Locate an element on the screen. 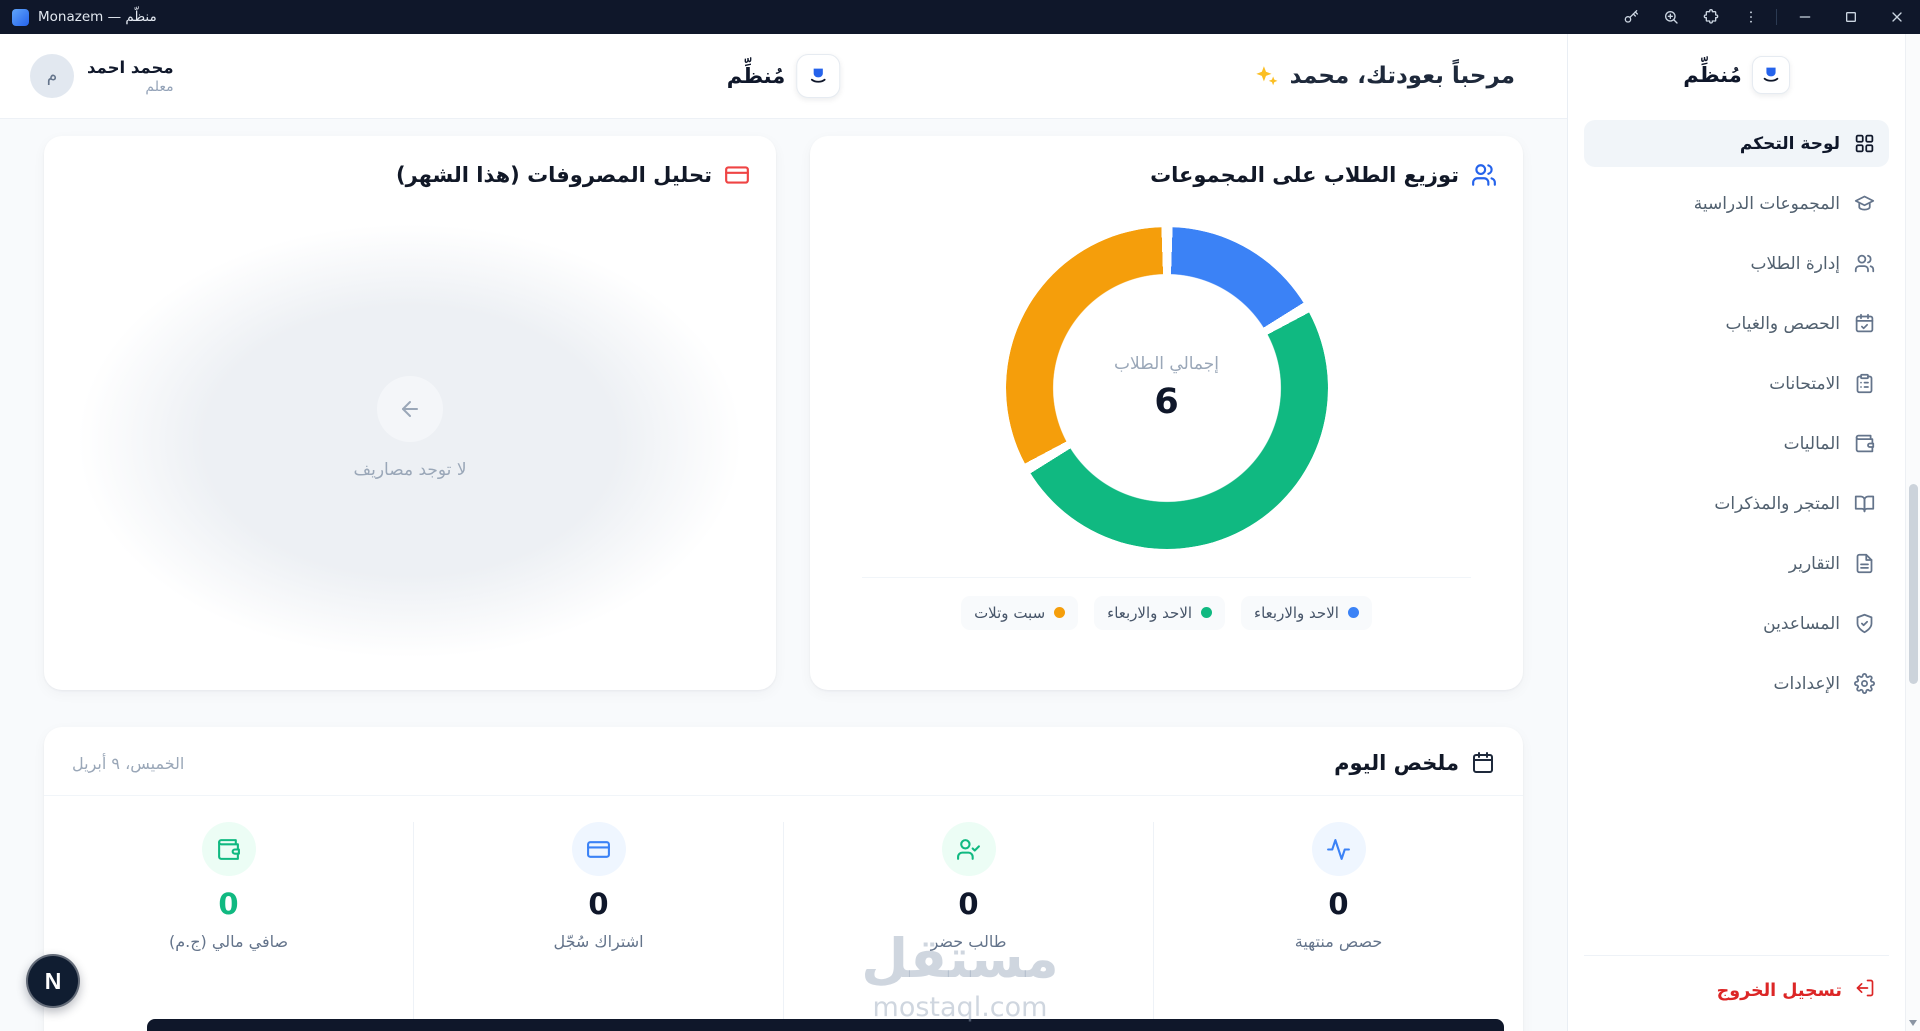 Image resolution: width=1920 pixels, height=1031 pixels. stat-label: صافي مالي (ج.م) is located at coordinates (228, 941).